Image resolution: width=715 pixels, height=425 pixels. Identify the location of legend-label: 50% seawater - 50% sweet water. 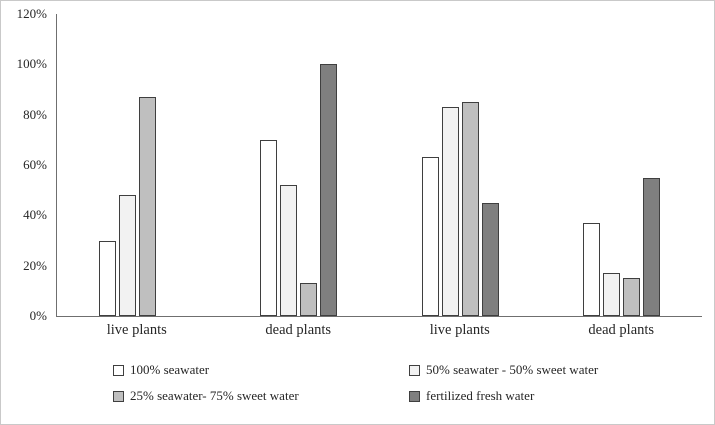
(512, 369).